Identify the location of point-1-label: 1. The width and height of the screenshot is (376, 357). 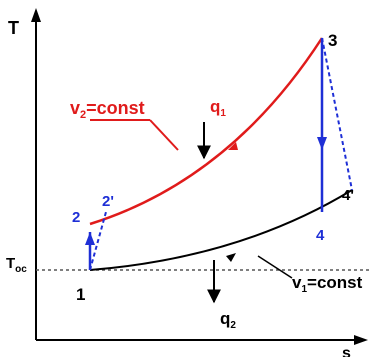
(80, 294).